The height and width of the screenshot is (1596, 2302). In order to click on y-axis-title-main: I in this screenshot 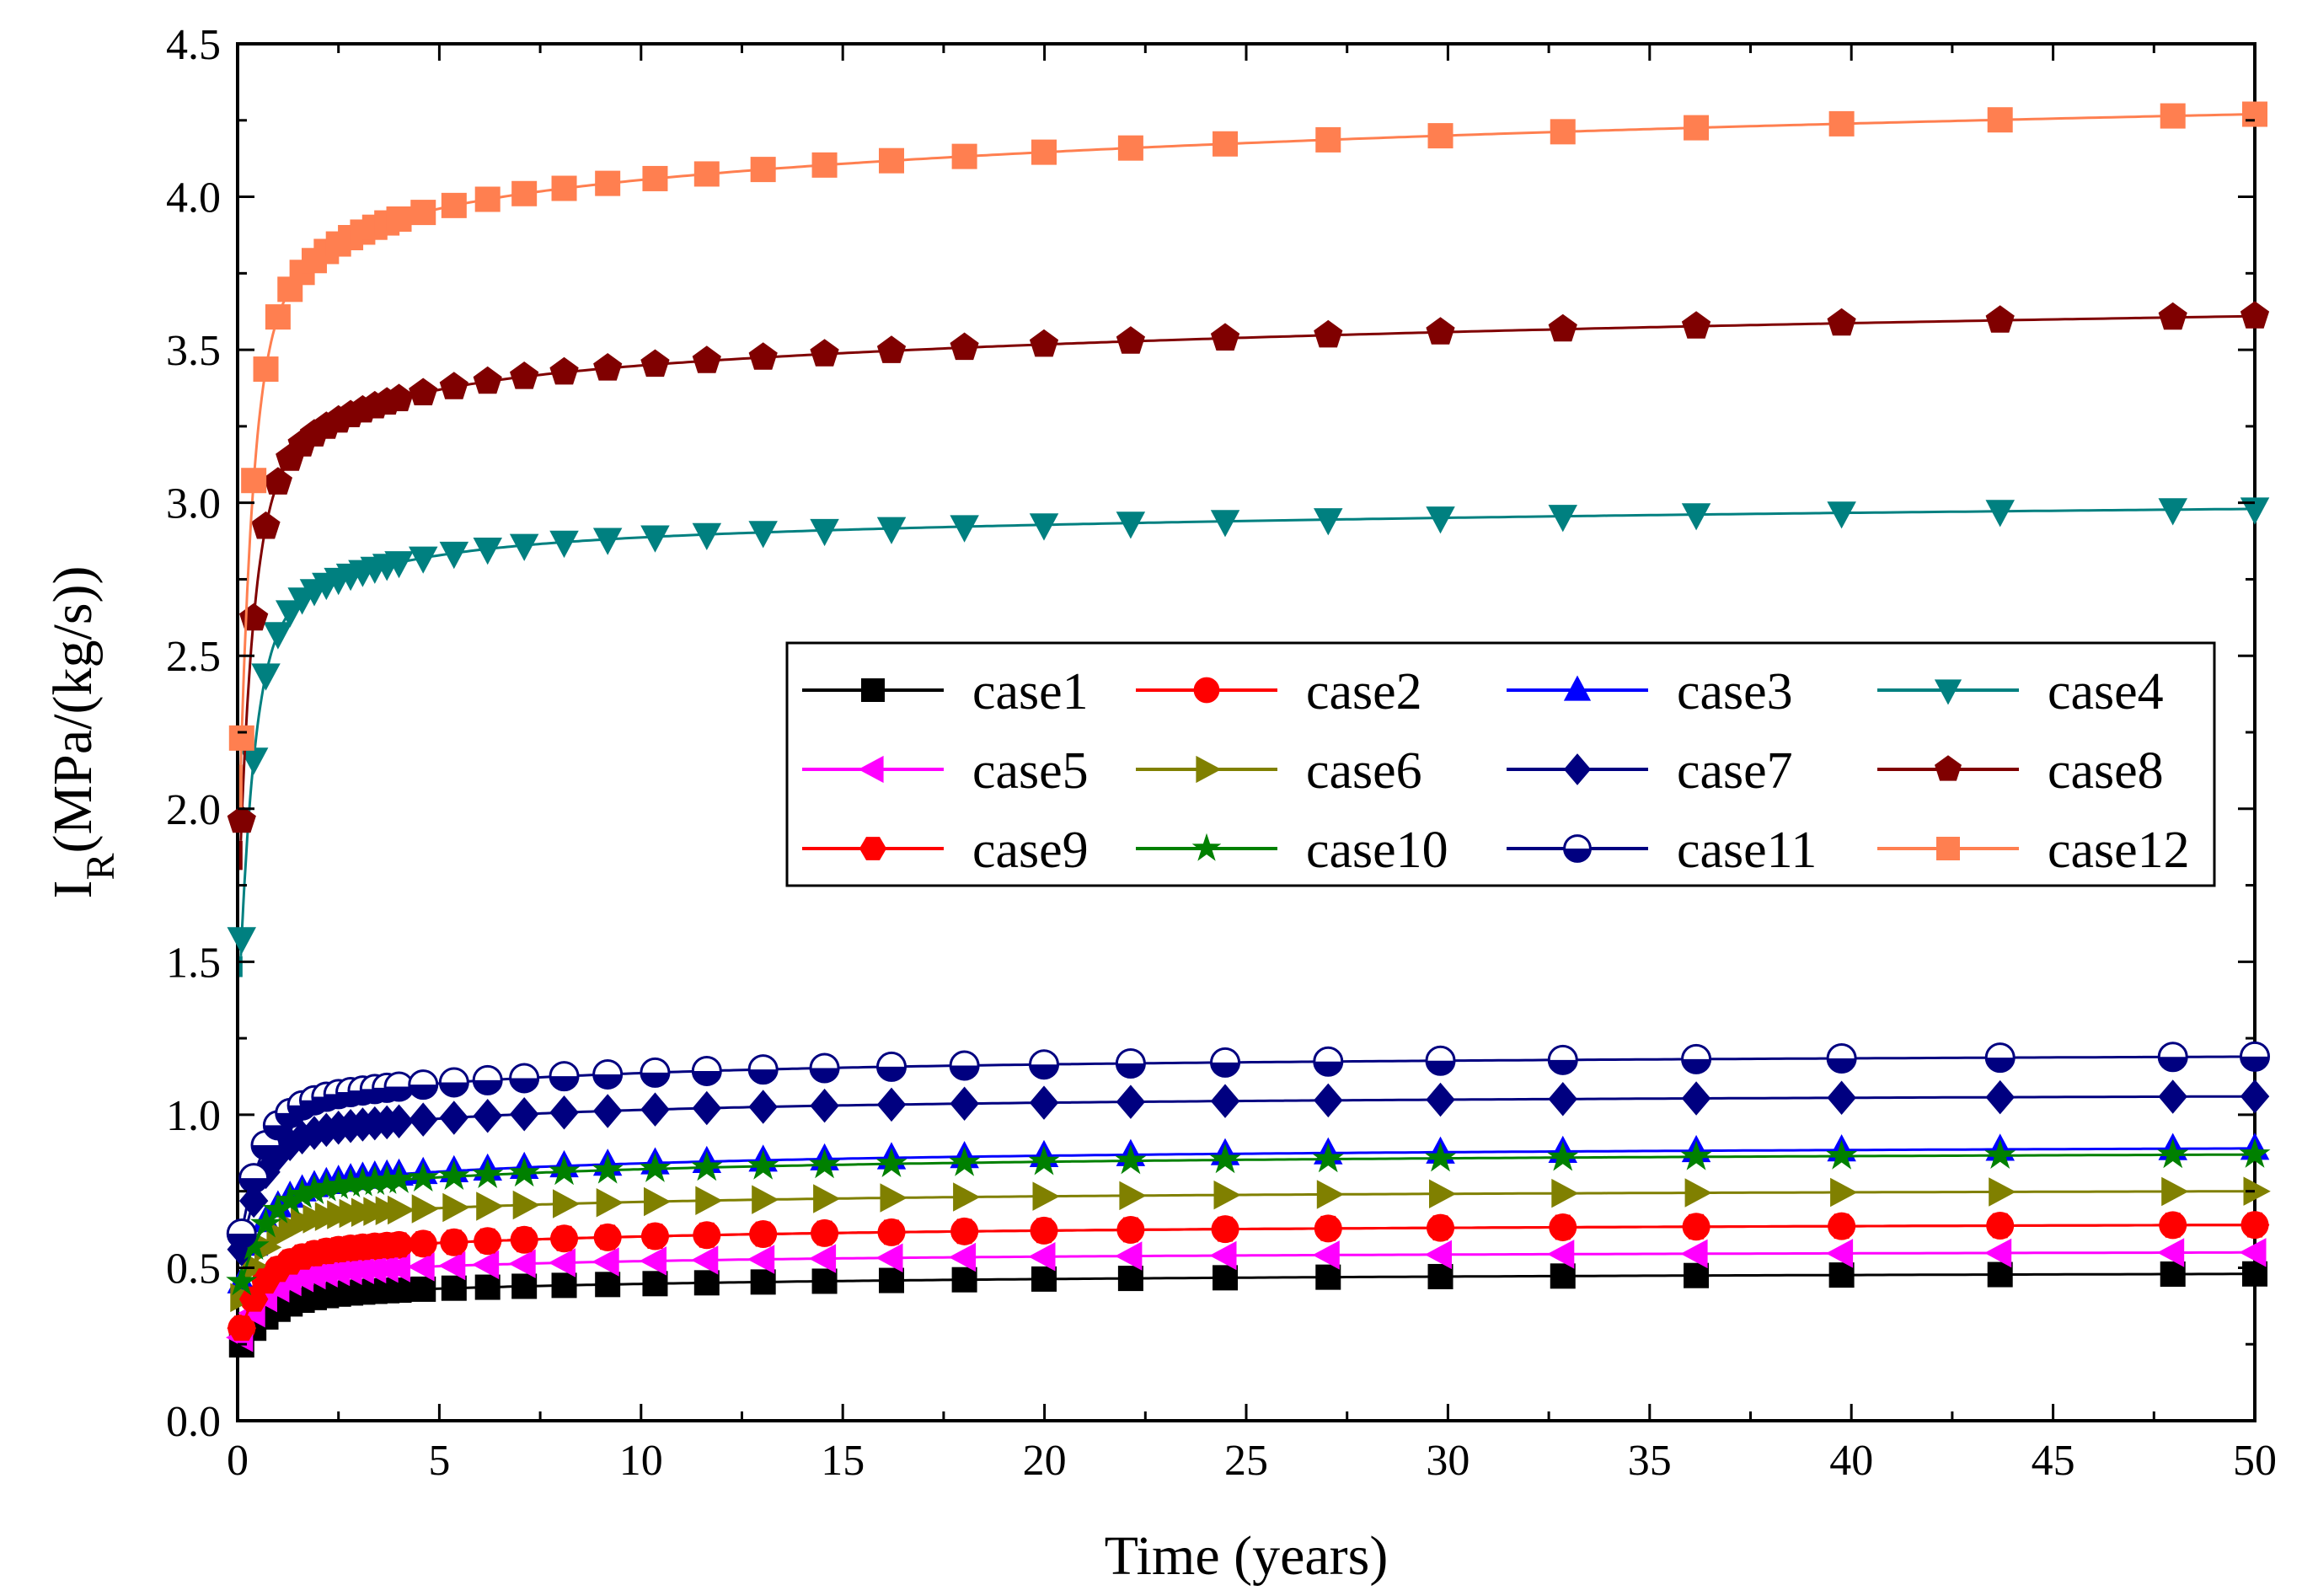, I will do `click(73, 890)`.